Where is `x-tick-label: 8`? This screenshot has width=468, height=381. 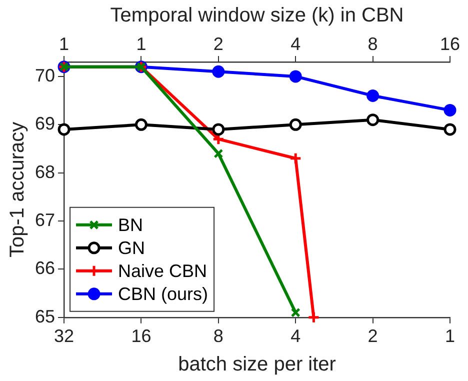 x-tick-label: 8 is located at coordinates (218, 336).